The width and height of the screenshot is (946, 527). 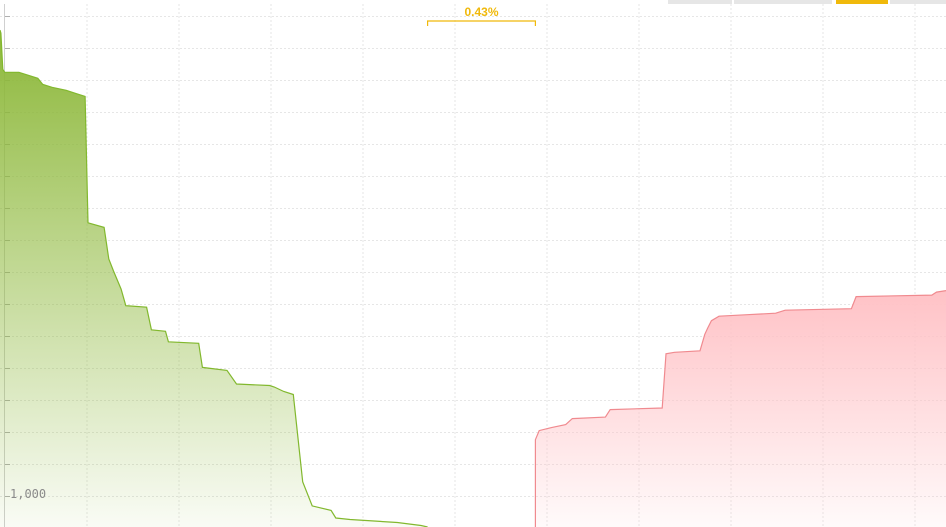 I want to click on y-tick-label: 1,000, so click(x=28, y=494).